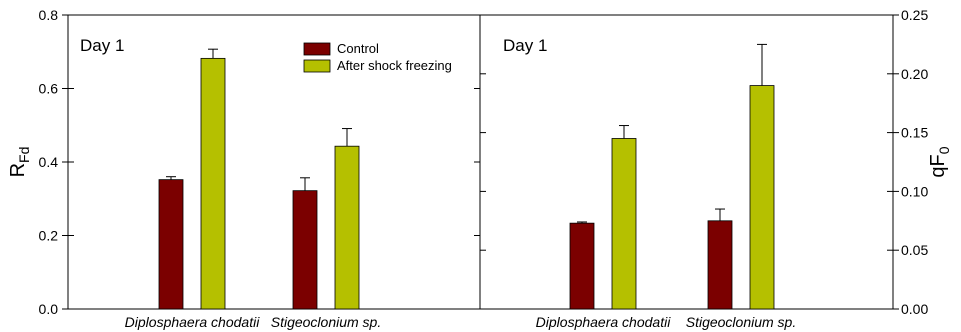 Image resolution: width=961 pixels, height=332 pixels. Describe the element at coordinates (914, 133) in the screenshot. I see `y-tick-label: 0.15` at that location.